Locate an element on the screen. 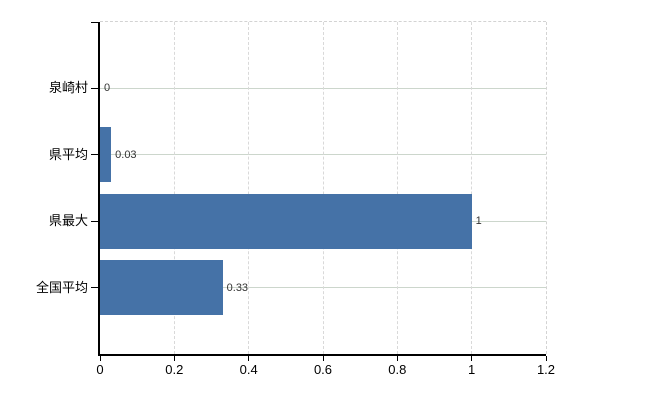 The height and width of the screenshot is (400, 650). plot-border-right is located at coordinates (546, 188).